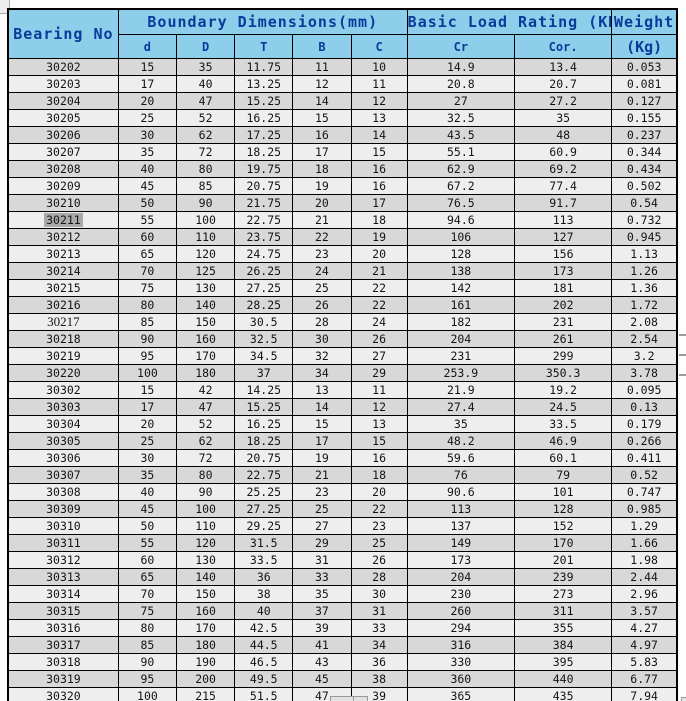  I want to click on value-cell: 32.5, so click(264, 339).